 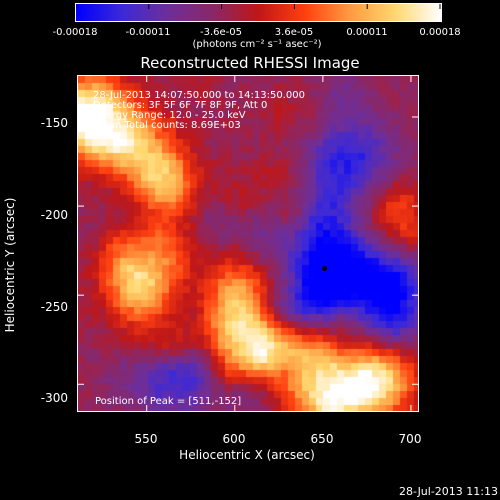 I want to click on y-tick-label: -150, so click(x=54, y=123).